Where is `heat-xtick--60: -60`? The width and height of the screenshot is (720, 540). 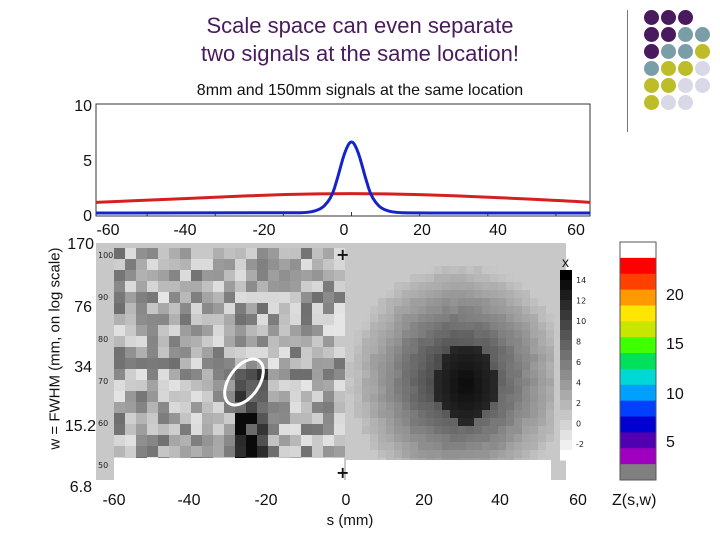
heat-xtick--60: -60 is located at coordinates (114, 500).